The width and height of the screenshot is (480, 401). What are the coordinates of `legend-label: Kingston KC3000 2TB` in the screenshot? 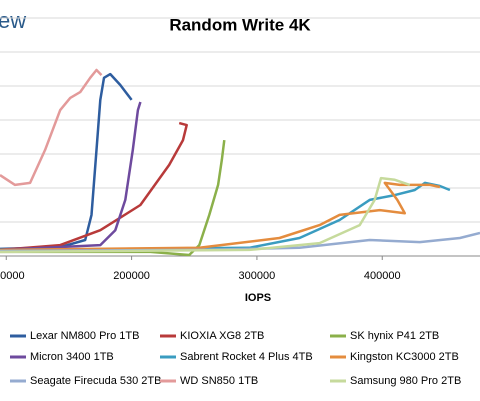 It's located at (404, 357).